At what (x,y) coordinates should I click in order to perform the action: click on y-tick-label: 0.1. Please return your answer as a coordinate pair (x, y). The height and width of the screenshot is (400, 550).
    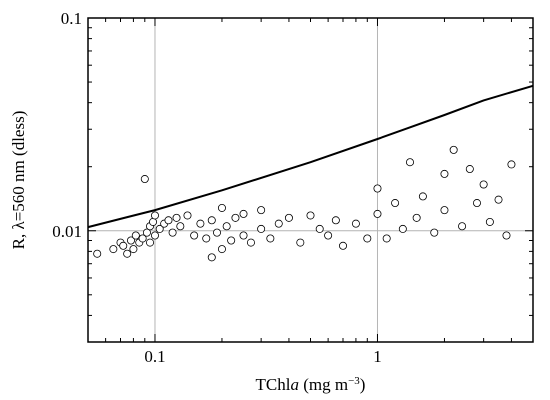
    Looking at the image, I should click on (71, 18).